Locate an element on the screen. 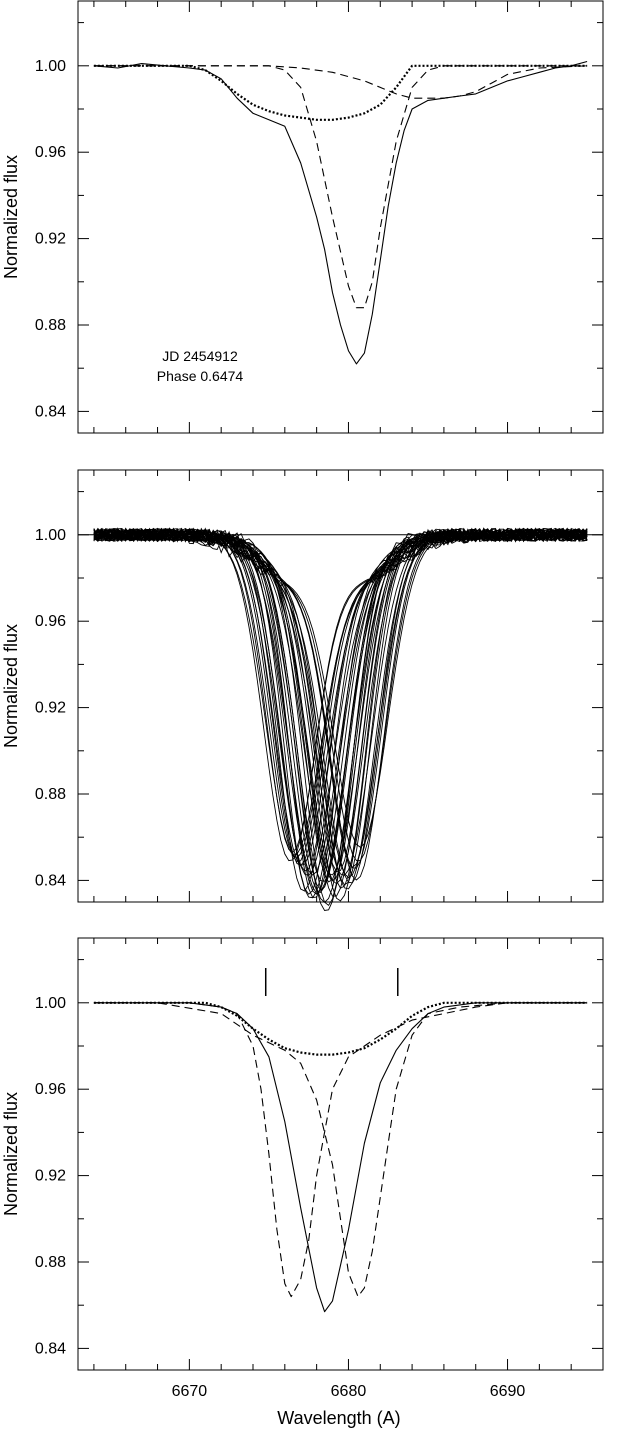 This screenshot has width=619, height=1431. x-tick-label: 6670 is located at coordinates (190, 1391).